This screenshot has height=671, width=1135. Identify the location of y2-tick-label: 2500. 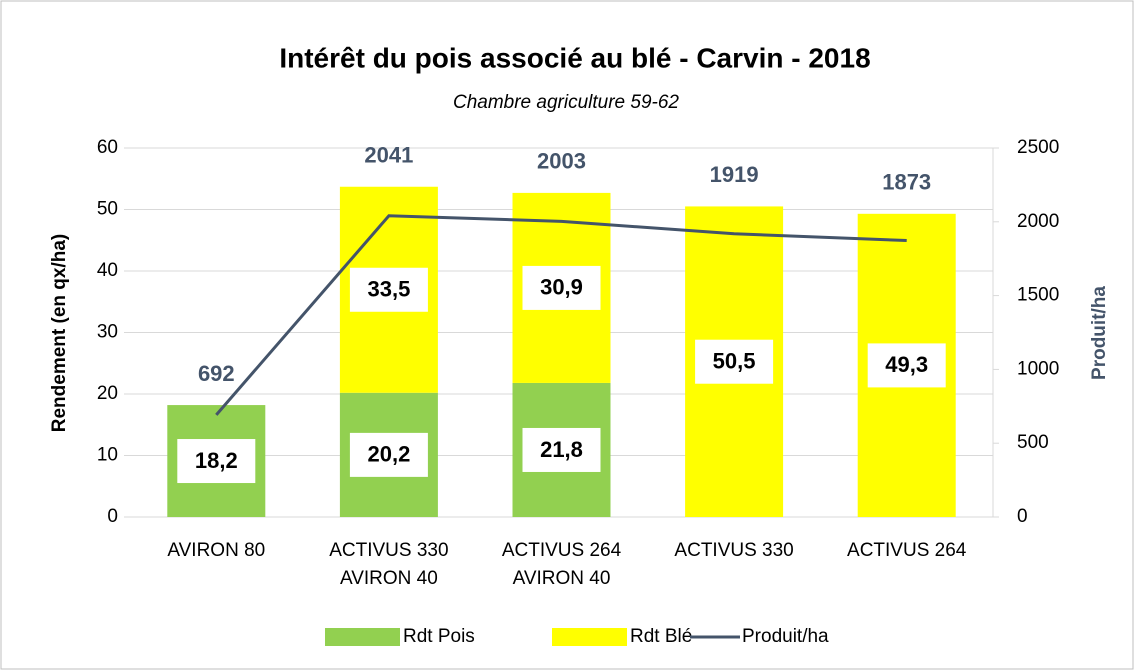
(1038, 147).